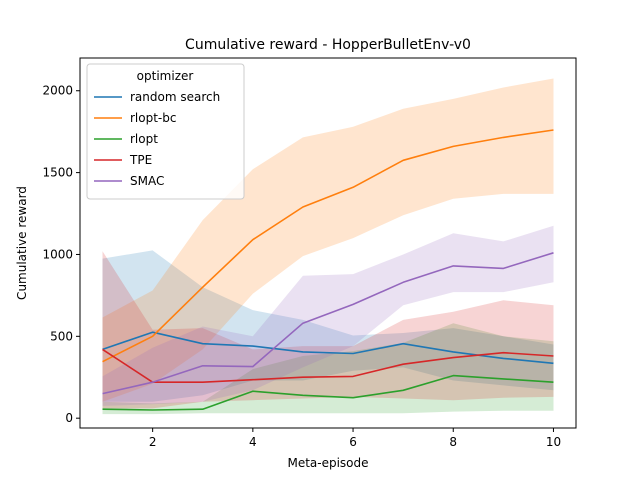 The image size is (640, 480). I want to click on band-rlopt, so click(328, 369).